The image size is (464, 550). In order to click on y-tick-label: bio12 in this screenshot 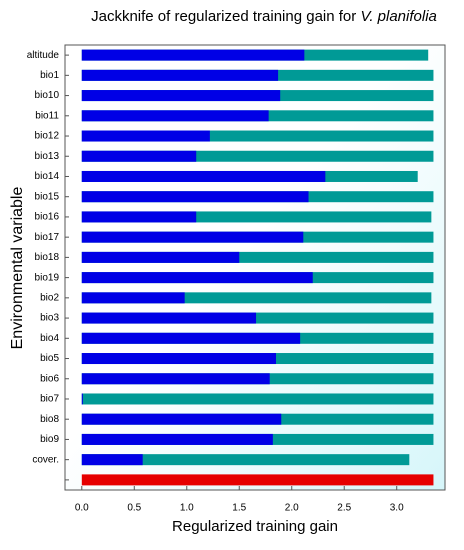, I will do `click(47, 136)`.